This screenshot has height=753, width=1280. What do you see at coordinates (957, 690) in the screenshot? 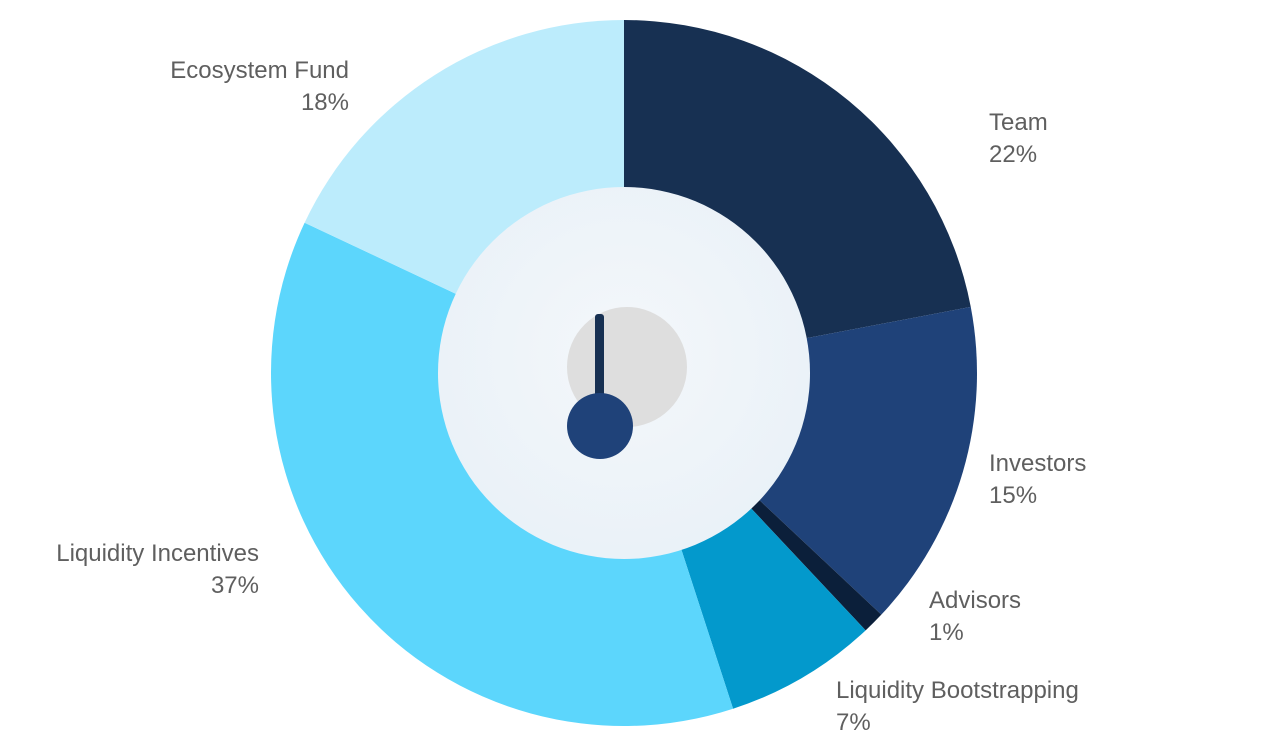
I see `slice-name: Liquidity Bootstrapping` at bounding box center [957, 690].